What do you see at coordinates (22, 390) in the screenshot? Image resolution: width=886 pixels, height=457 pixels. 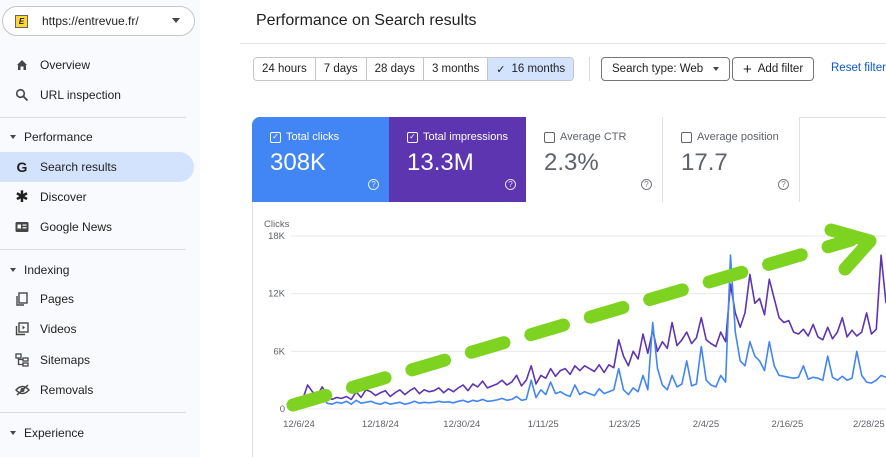 I see `removals-icon` at bounding box center [22, 390].